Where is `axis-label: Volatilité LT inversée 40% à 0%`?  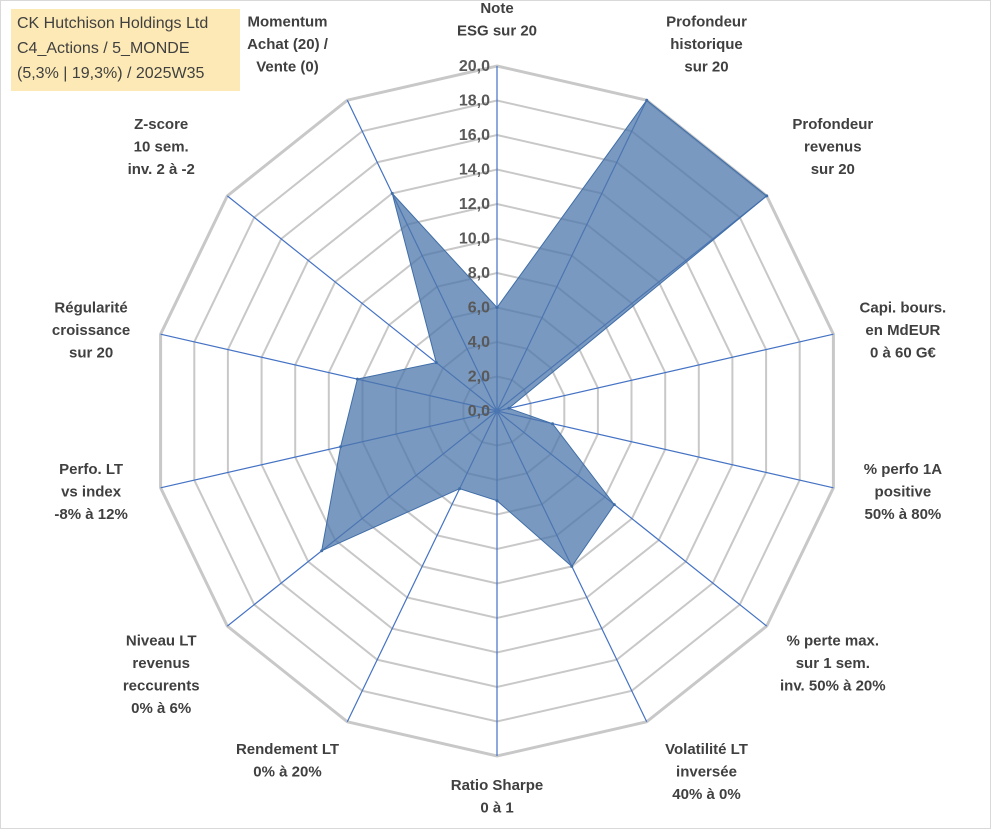 axis-label: Volatilité LT inversée 40% à 0% is located at coordinates (706, 772).